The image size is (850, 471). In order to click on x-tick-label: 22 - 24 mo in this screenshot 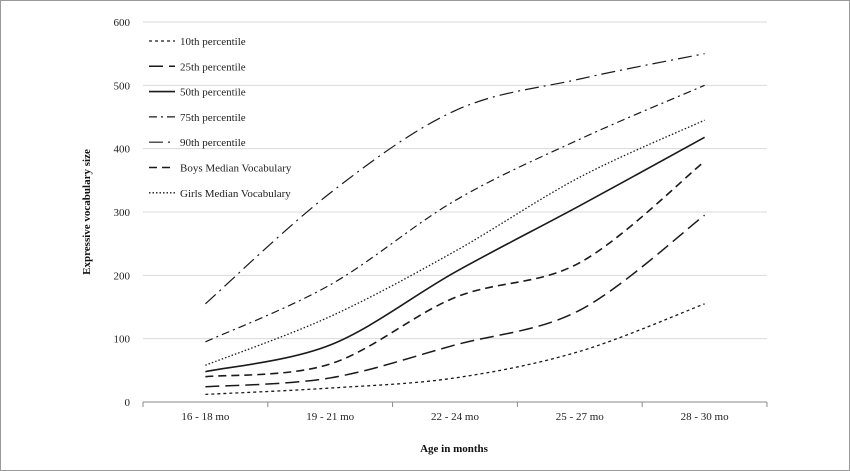, I will do `click(455, 417)`.